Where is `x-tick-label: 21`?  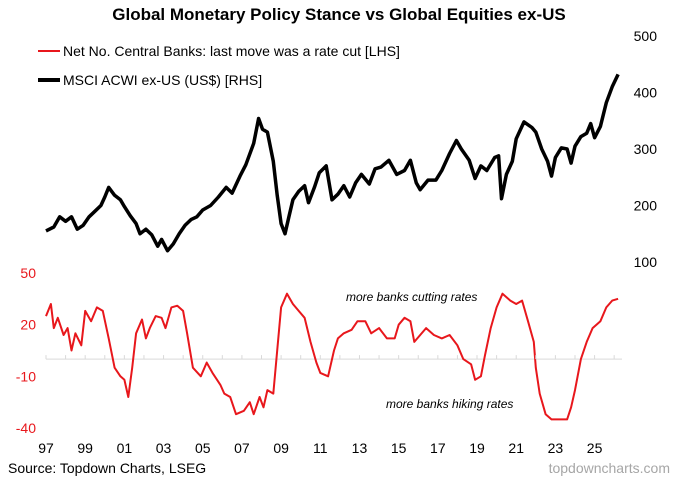 x-tick-label: 21 is located at coordinates (516, 448).